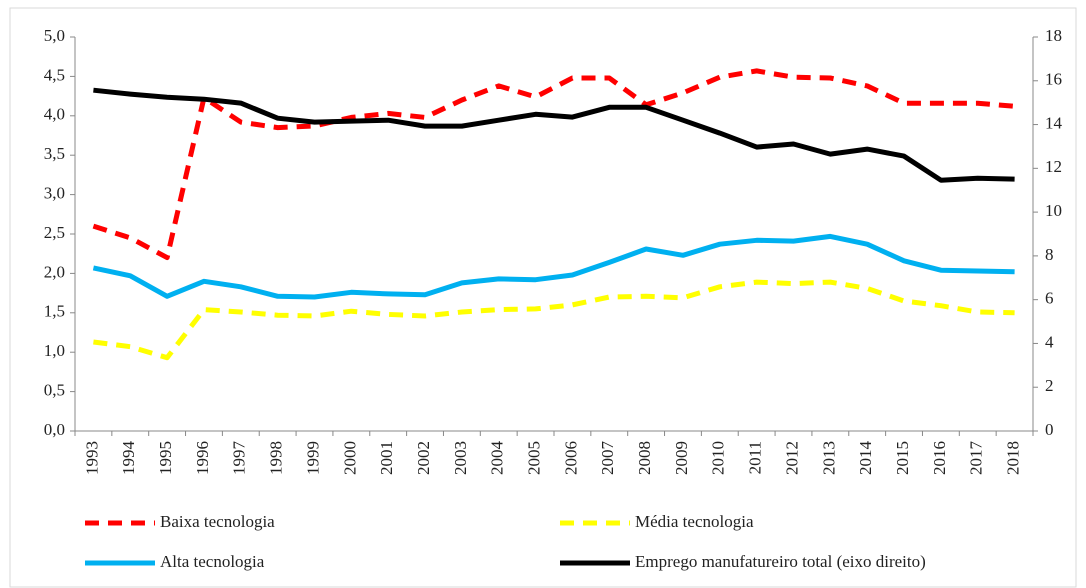 This screenshot has height=588, width=1086. Describe the element at coordinates (1053, 35) in the screenshot. I see `y2-tick-label: 18` at that location.